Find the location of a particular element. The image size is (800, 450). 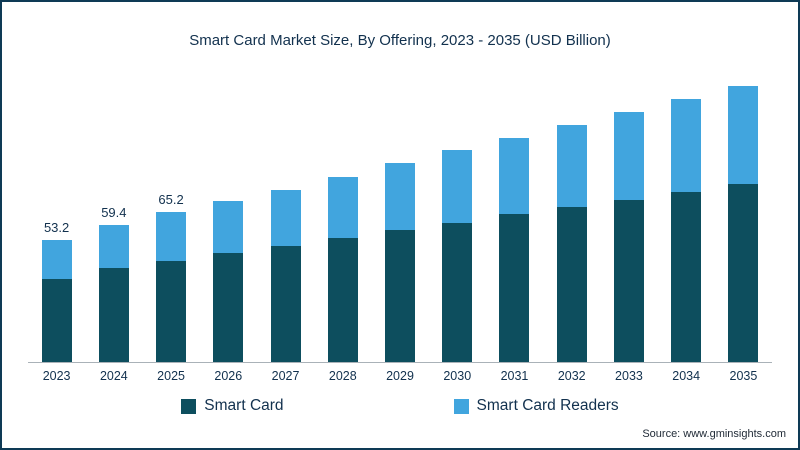

bar-total-label: 53.2 is located at coordinates (56, 227).